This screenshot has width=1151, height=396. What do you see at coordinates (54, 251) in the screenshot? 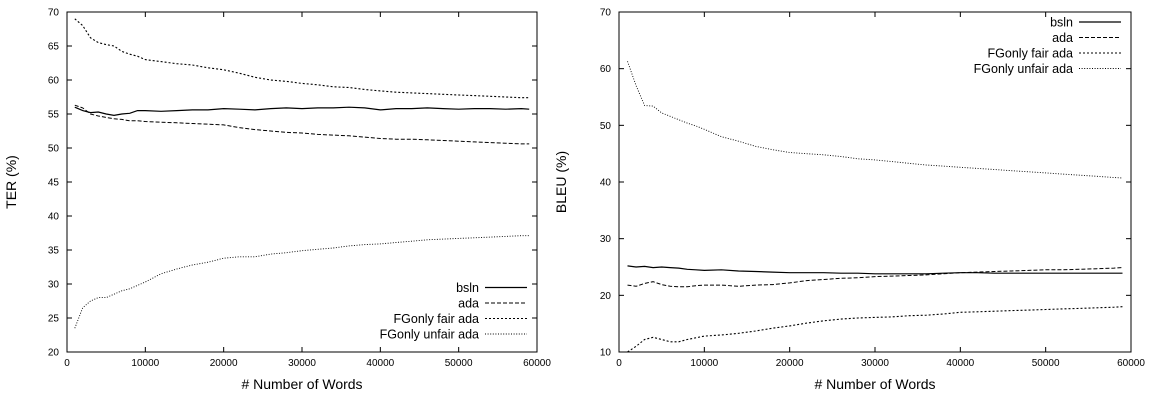
I see `y-tick-label: 35` at bounding box center [54, 251].